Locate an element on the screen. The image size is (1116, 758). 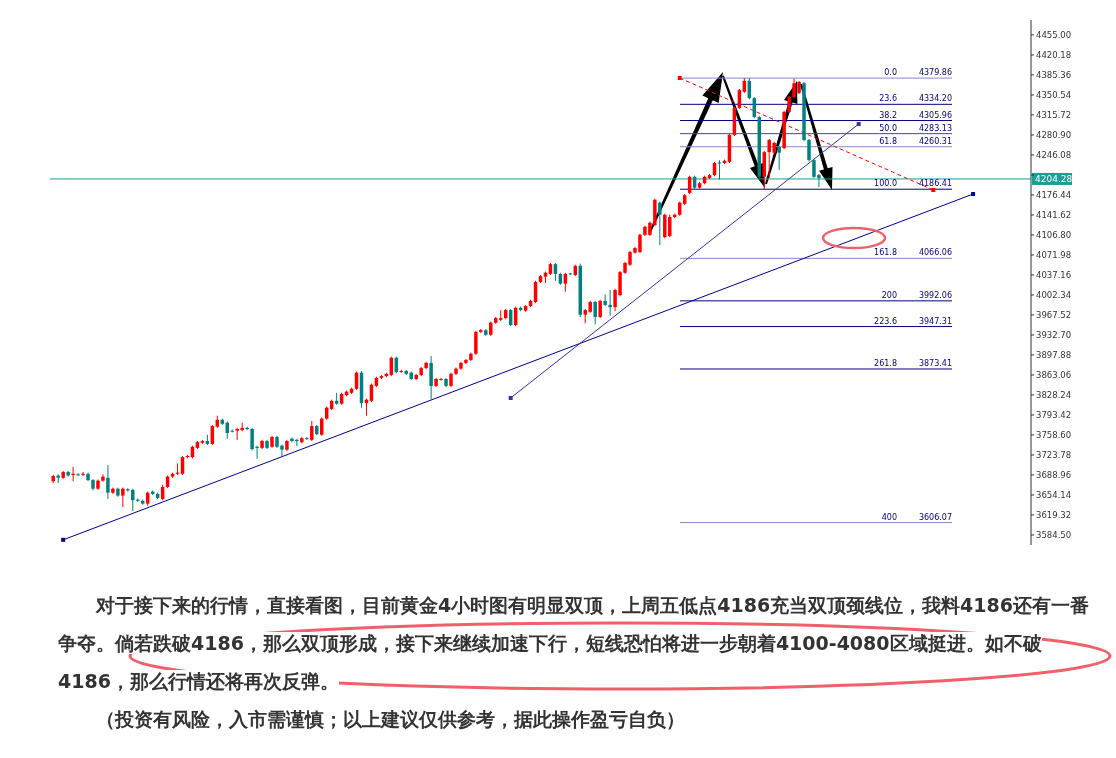
y-tick-label: 4106.80 is located at coordinates (1054, 234).